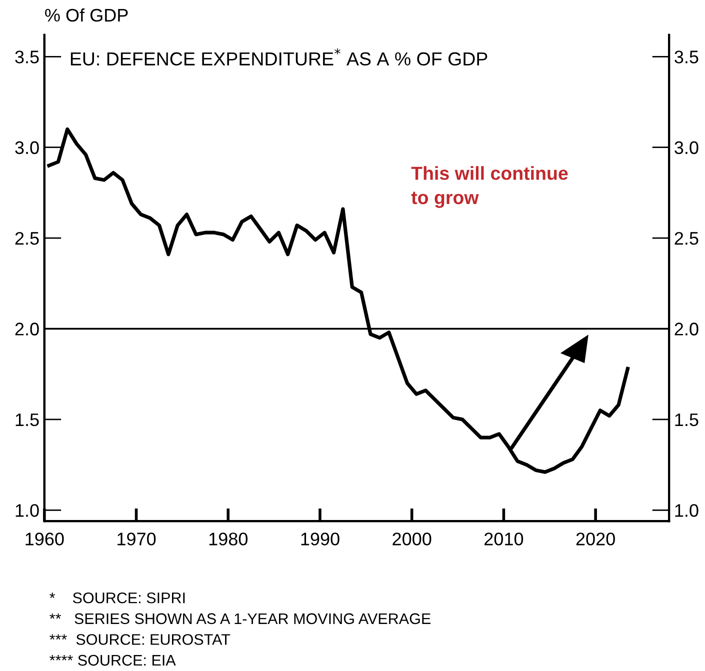 The image size is (705, 671). What do you see at coordinates (27, 57) in the screenshot?
I see `y-tick-label: 3.5` at bounding box center [27, 57].